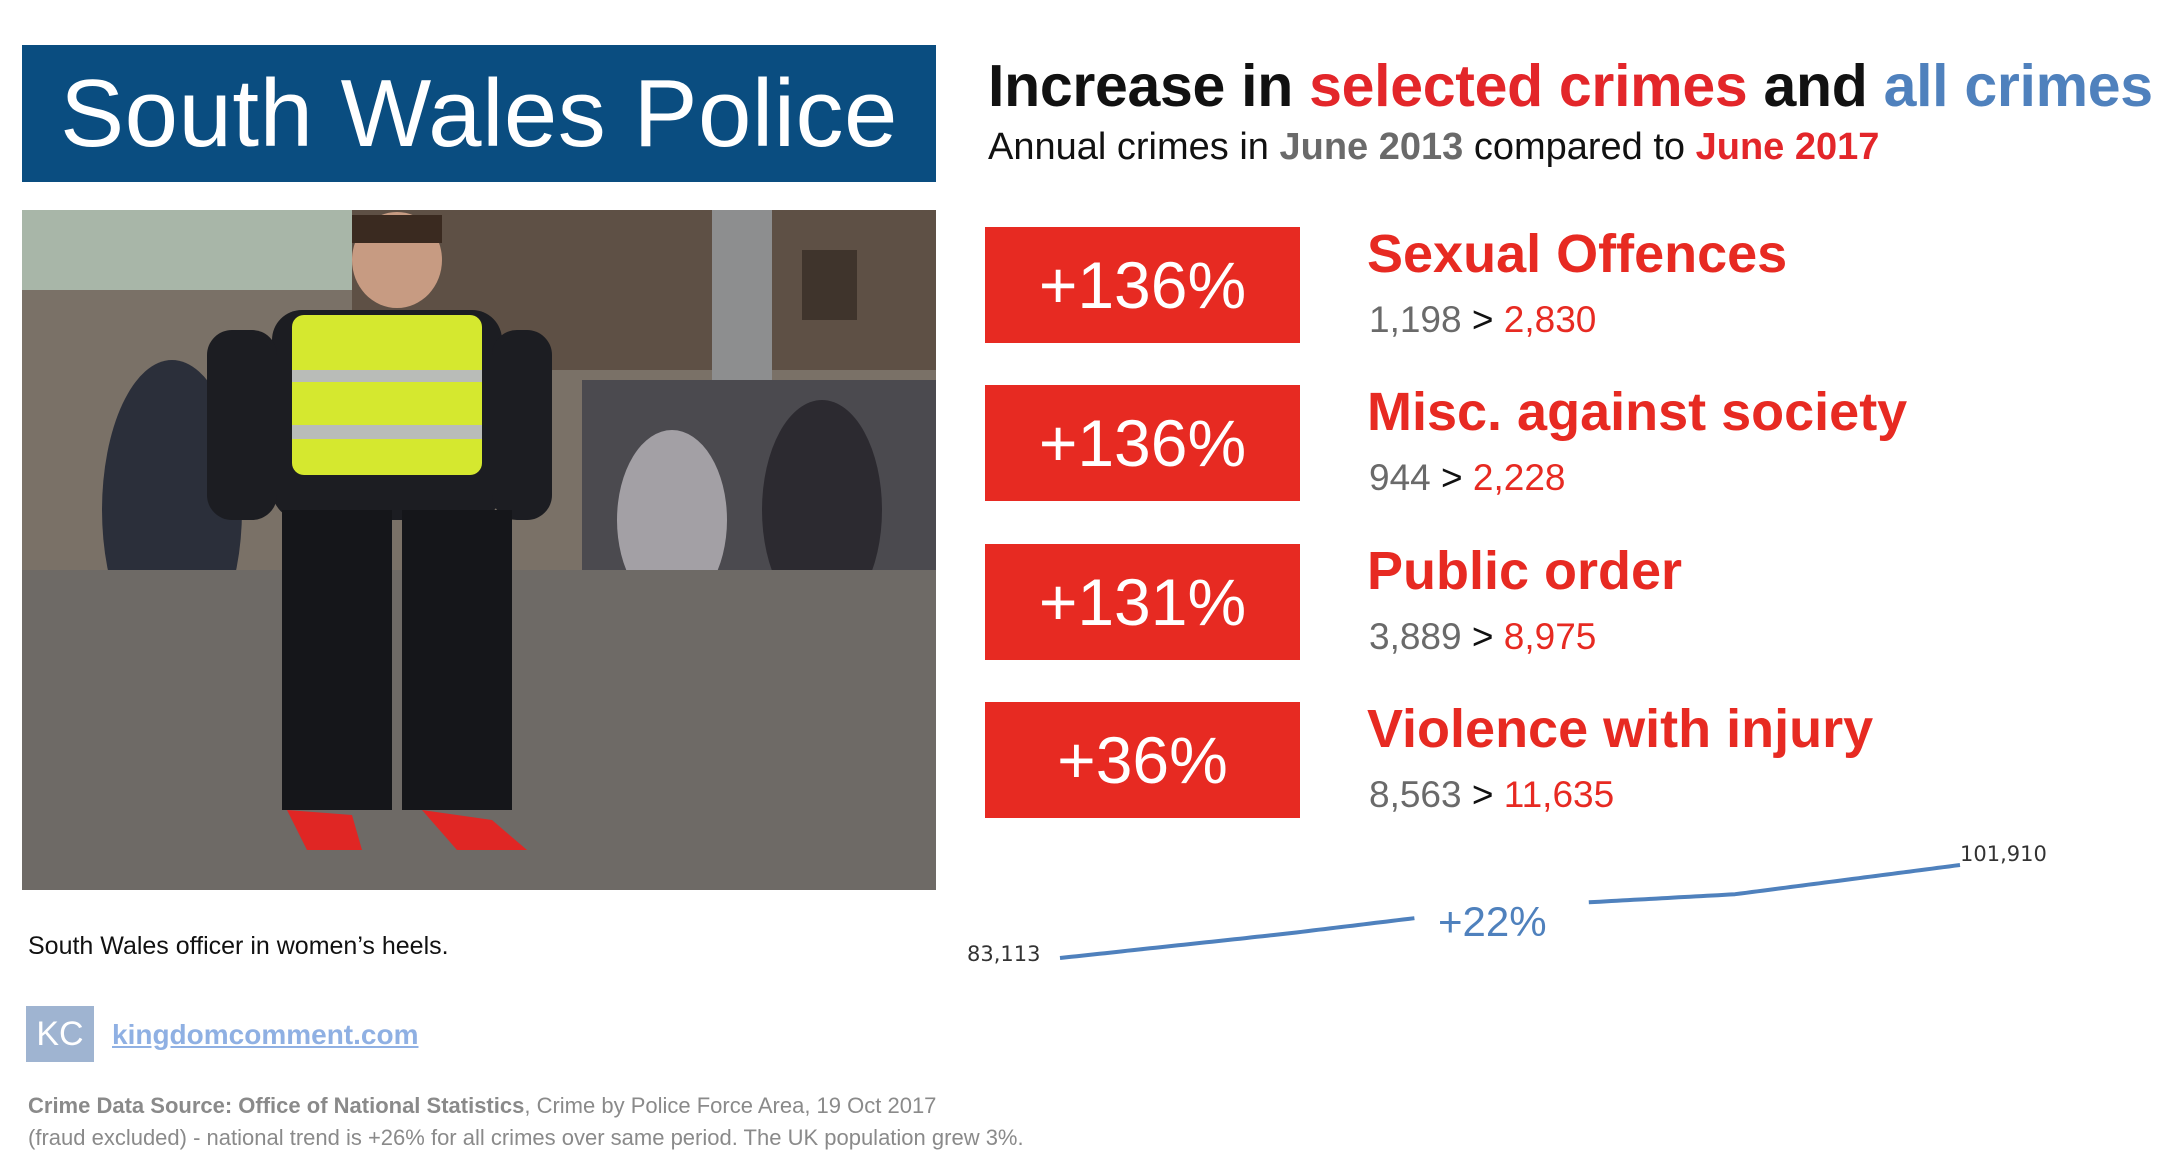  What do you see at coordinates (1004, 954) in the screenshot?
I see `trend-start-label: 83,113` at bounding box center [1004, 954].